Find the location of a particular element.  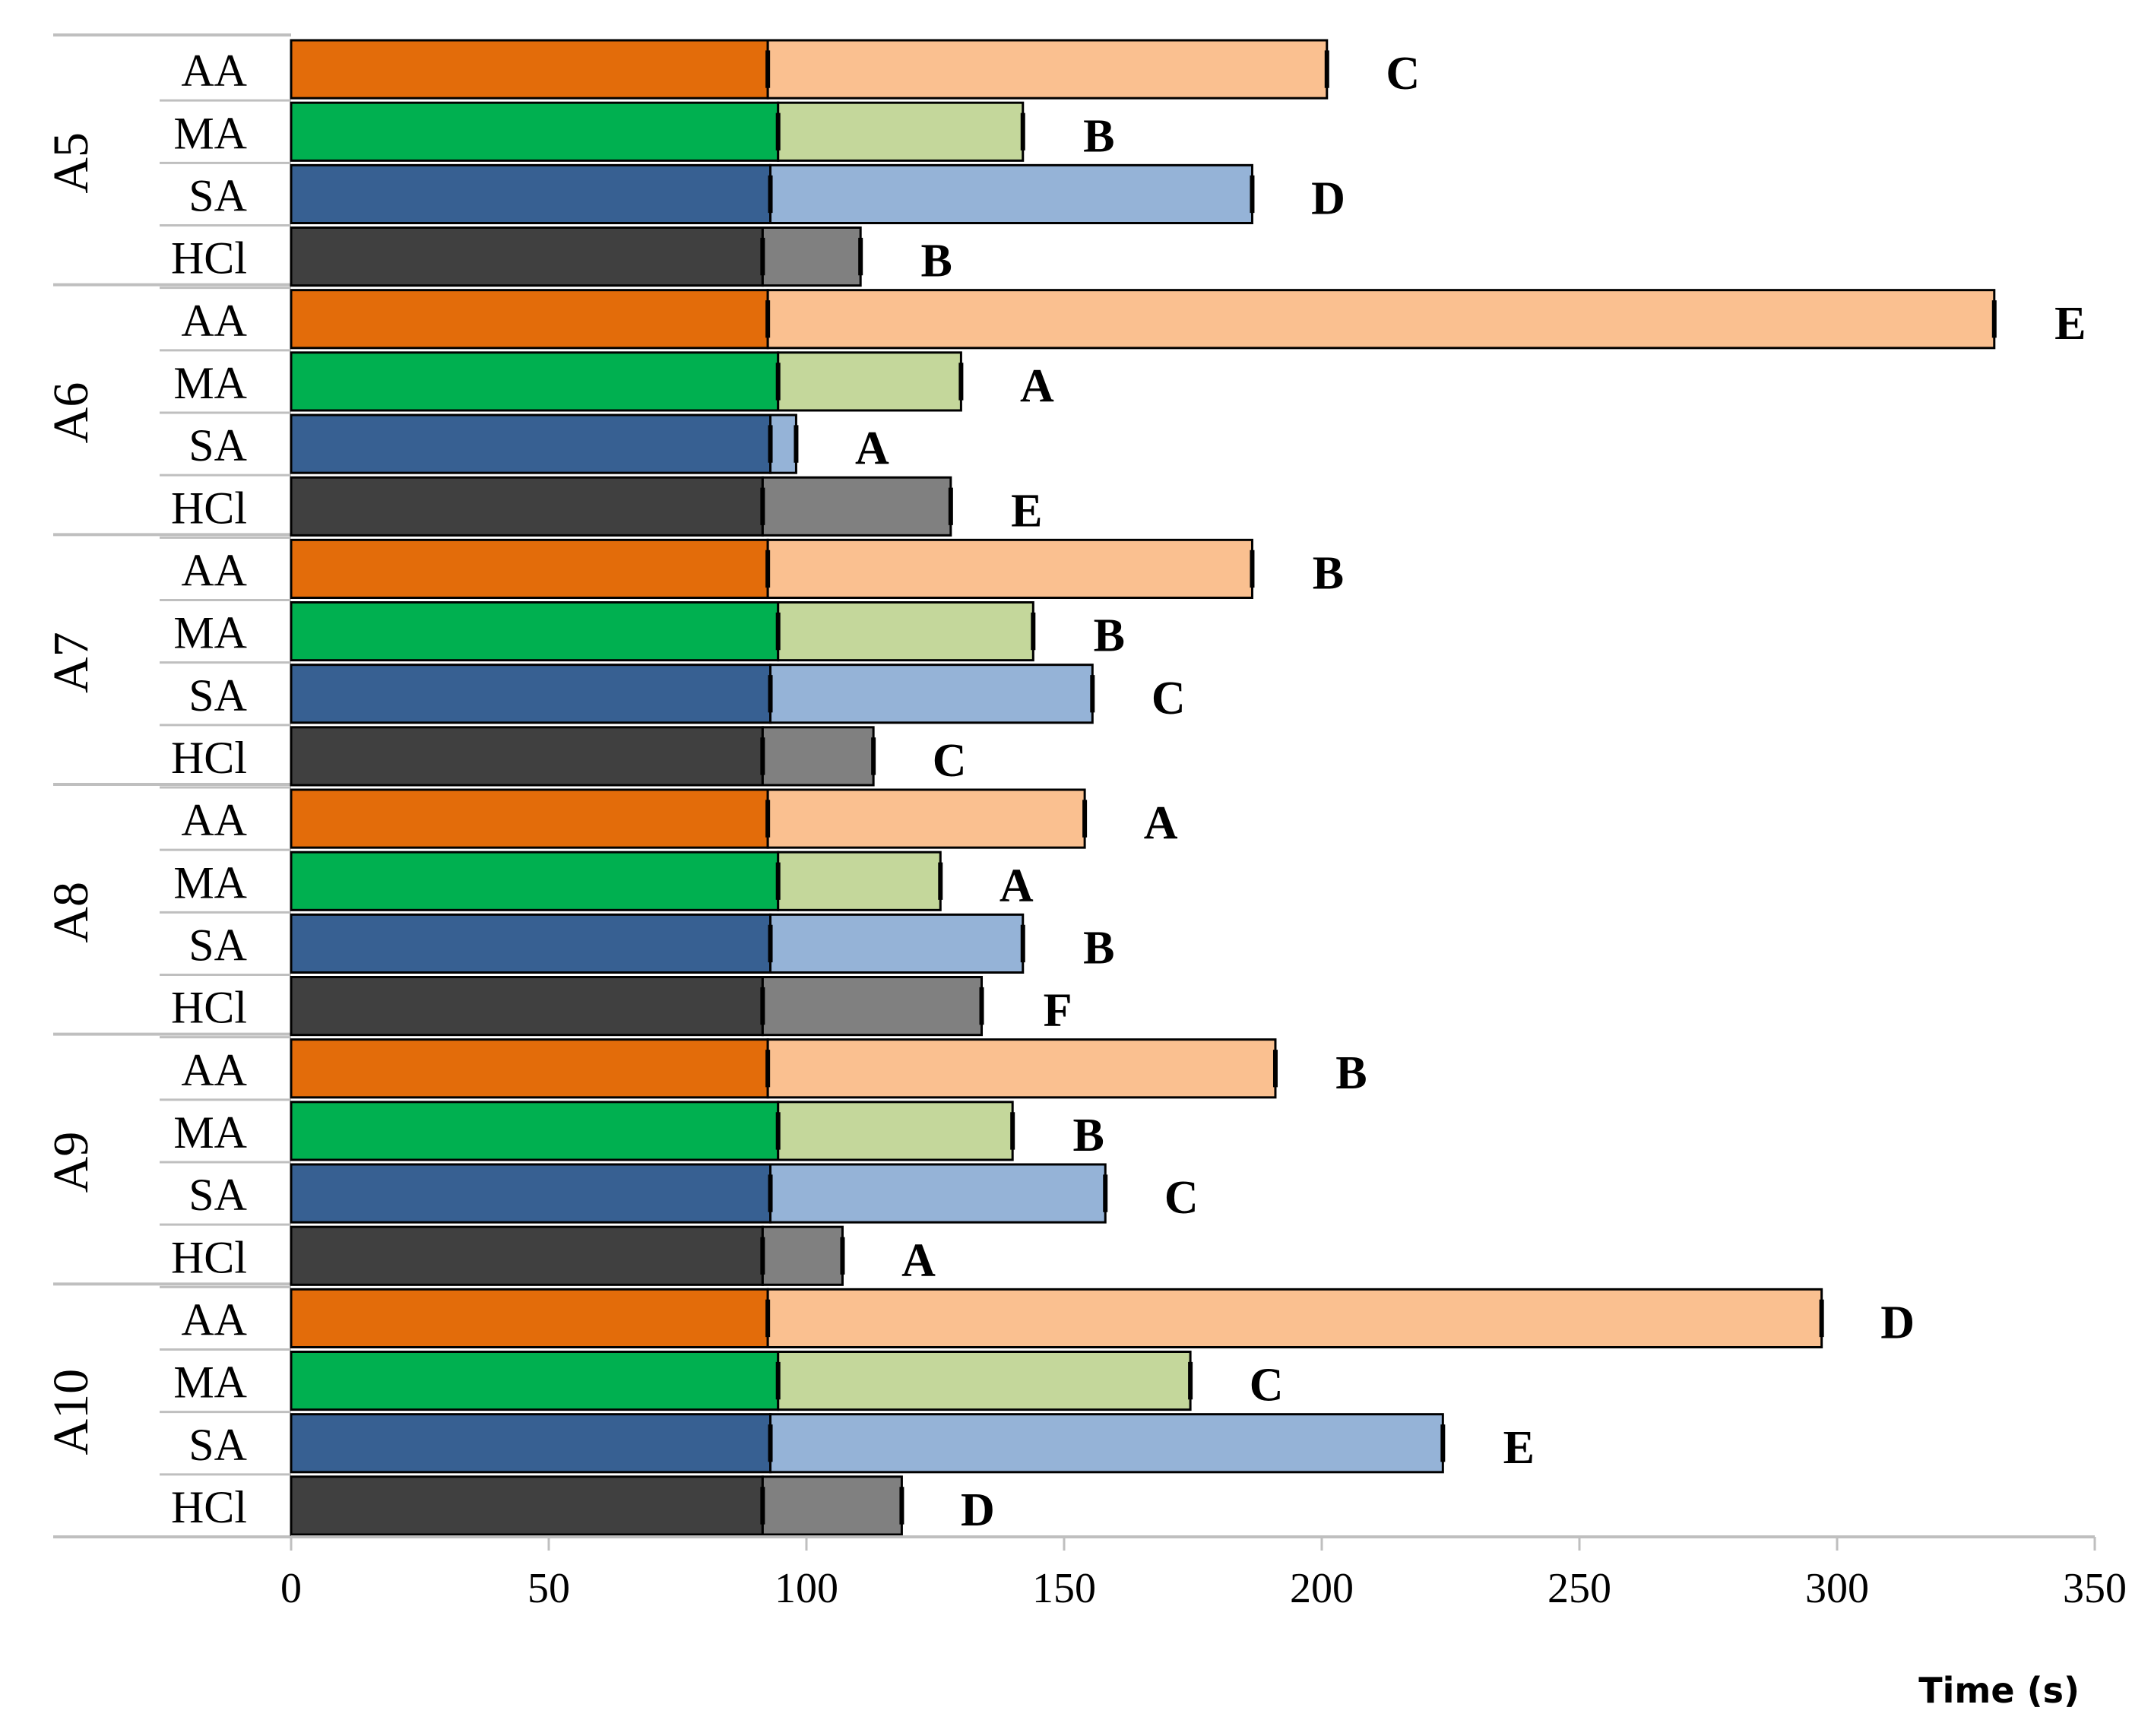

category-label-A8-SA: SA is located at coordinates (218, 945).